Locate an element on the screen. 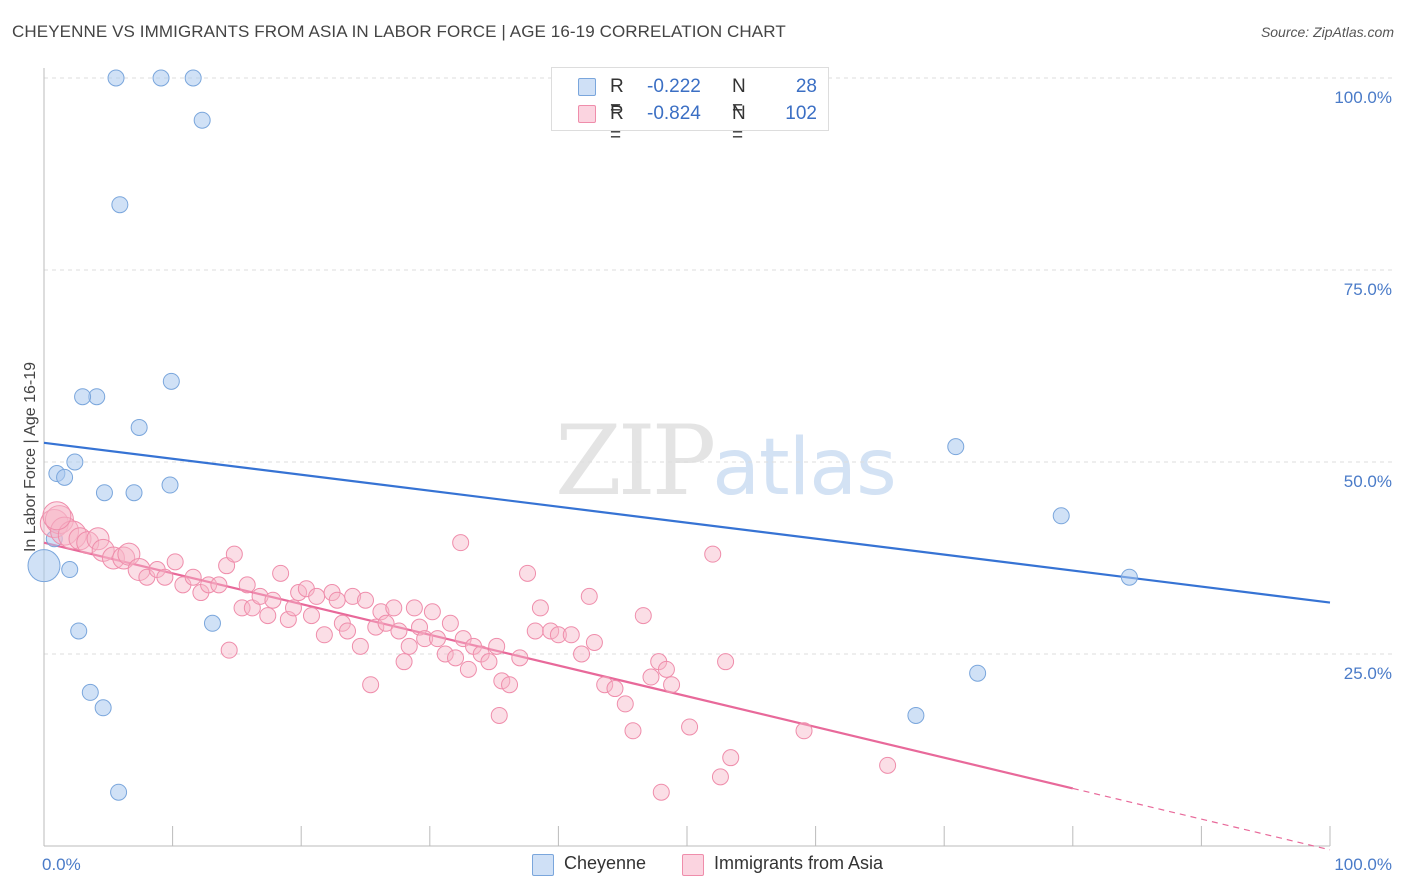 Image resolution: width=1406 pixels, height=892 pixels. watermark-atlas: atlas is located at coordinates (804, 468).